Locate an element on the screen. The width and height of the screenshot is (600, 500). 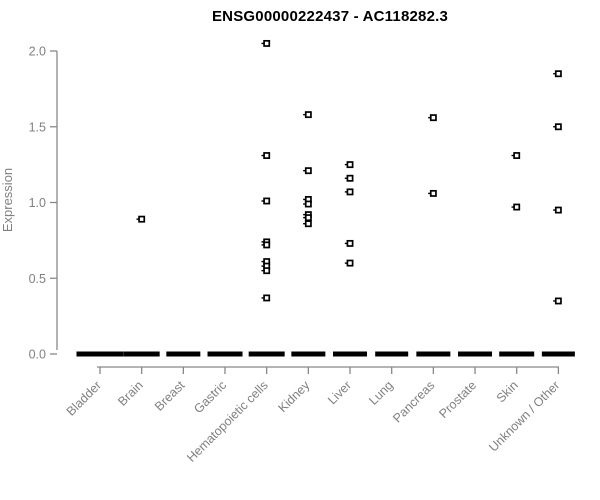
x-category-label: Brain is located at coordinates (130, 393).